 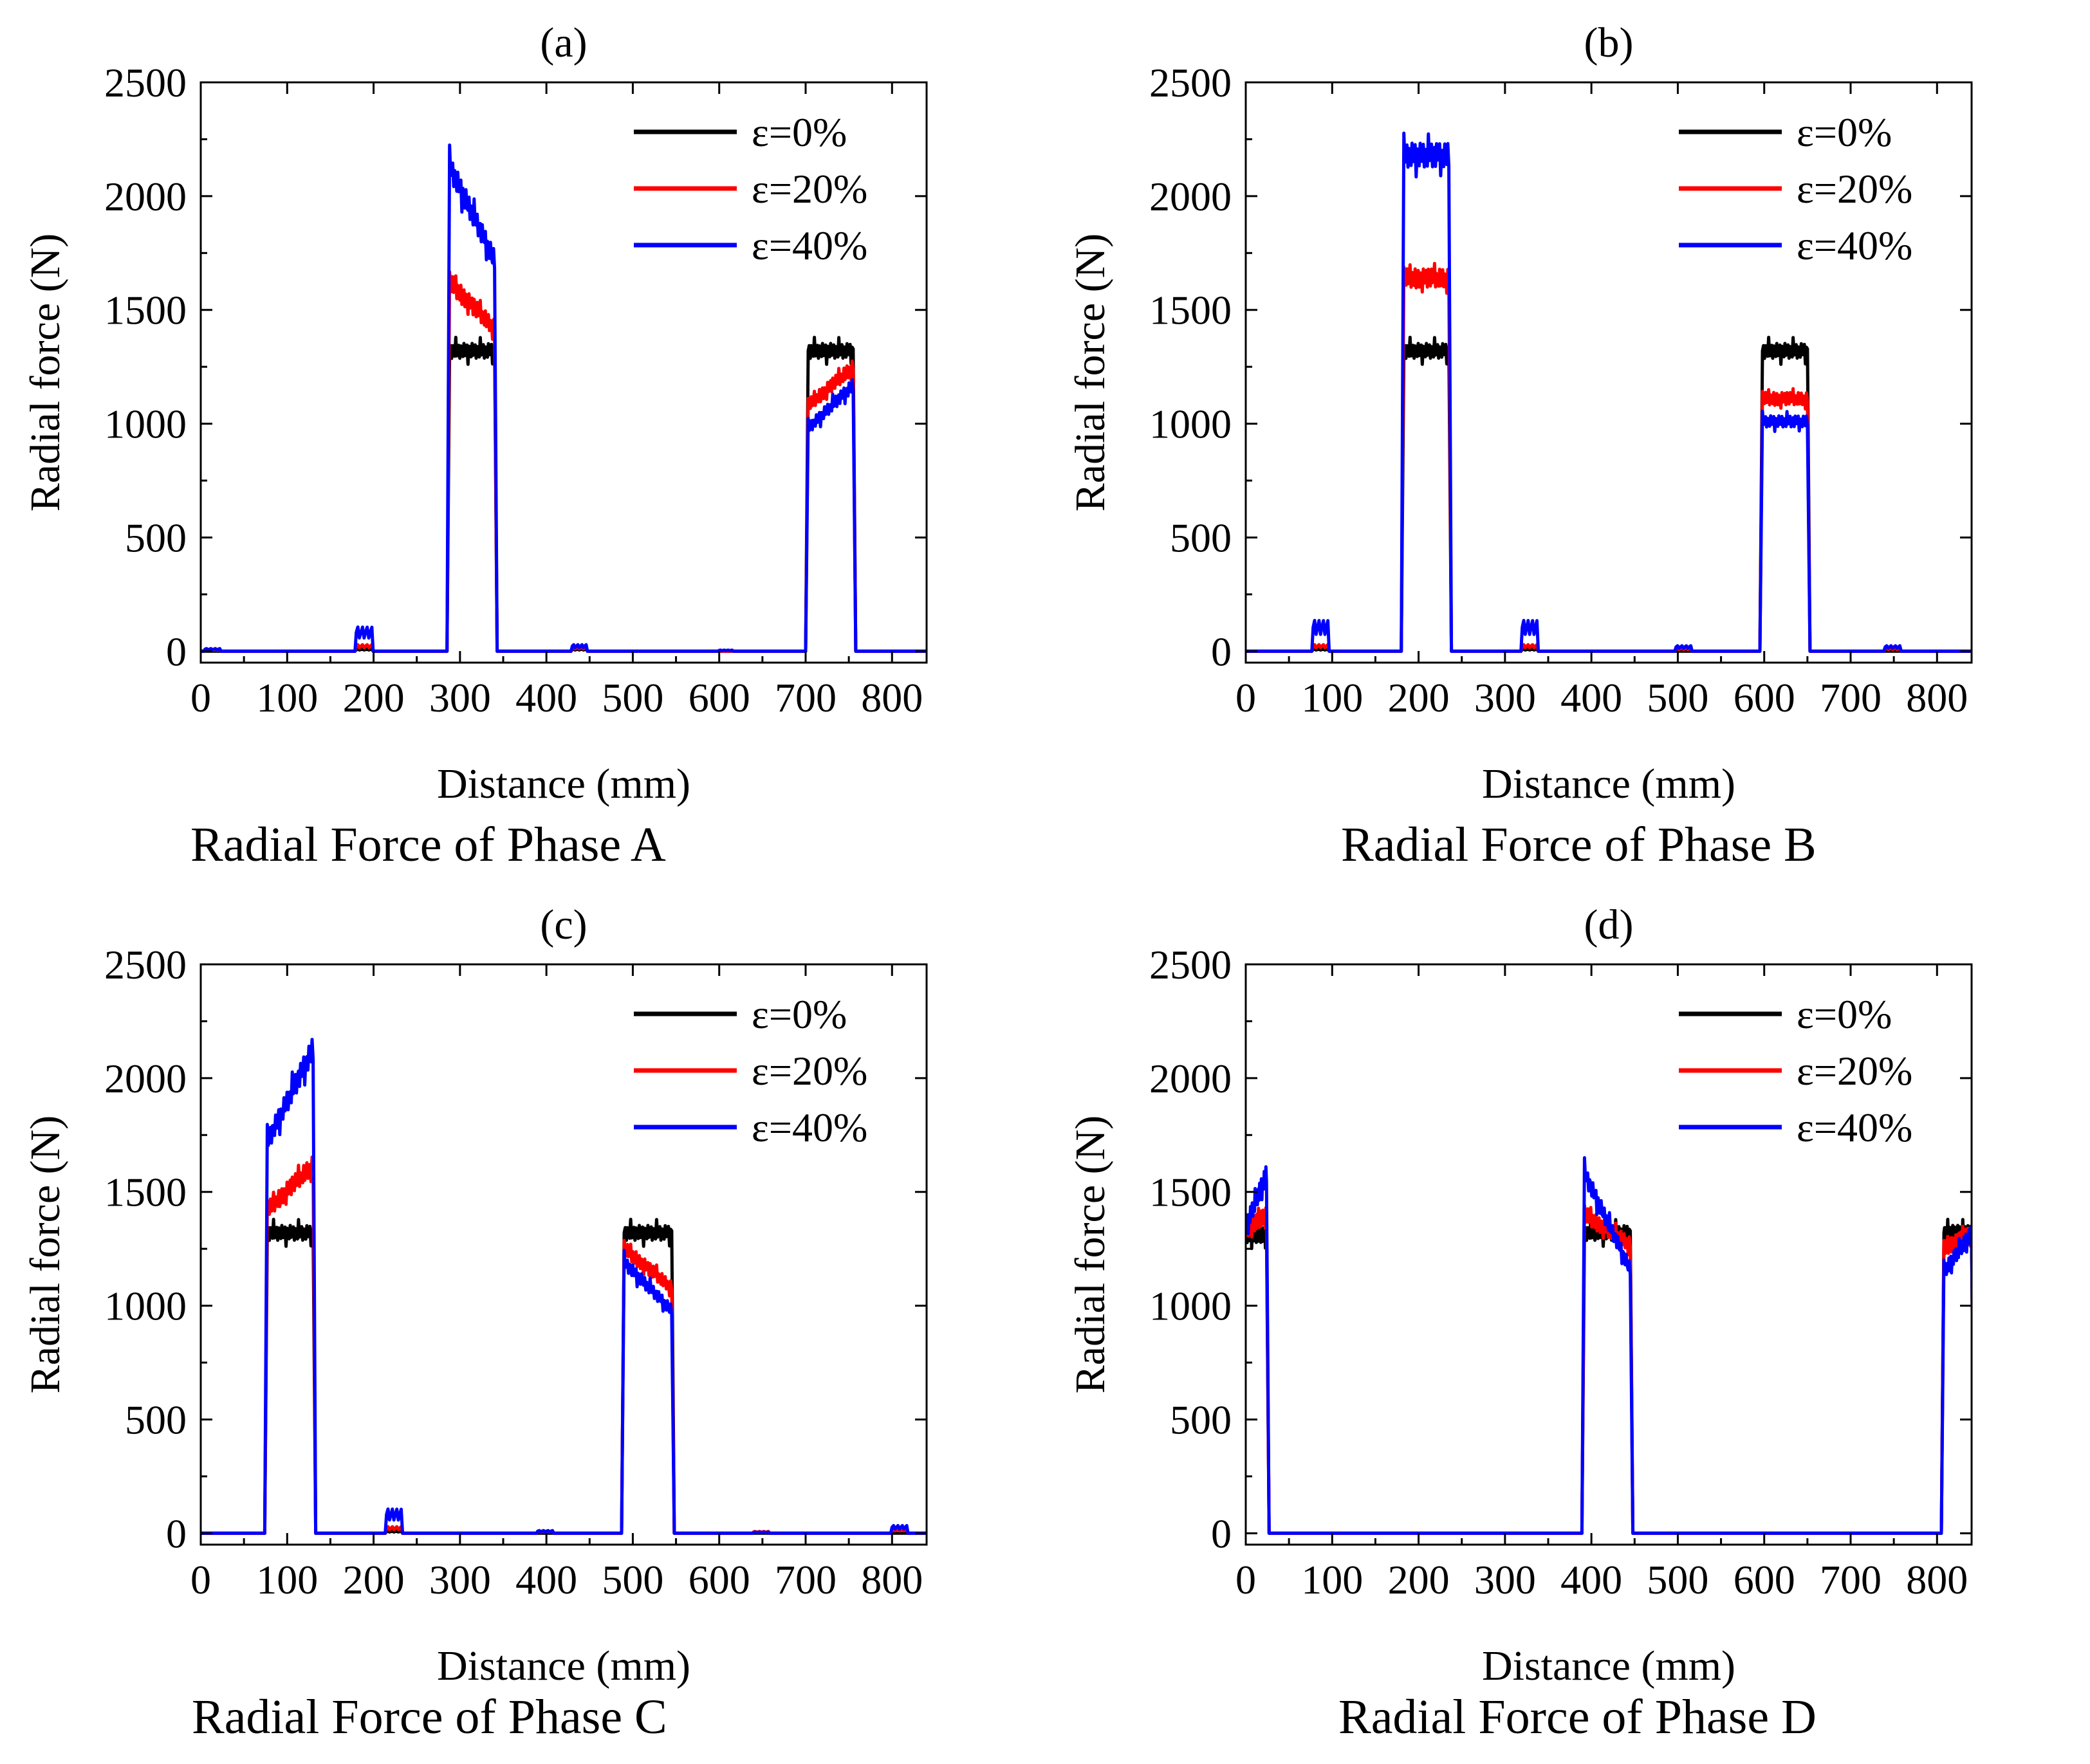 What do you see at coordinates (429, 1717) in the screenshot?
I see `caption-c: Radial Force of Phase C` at bounding box center [429, 1717].